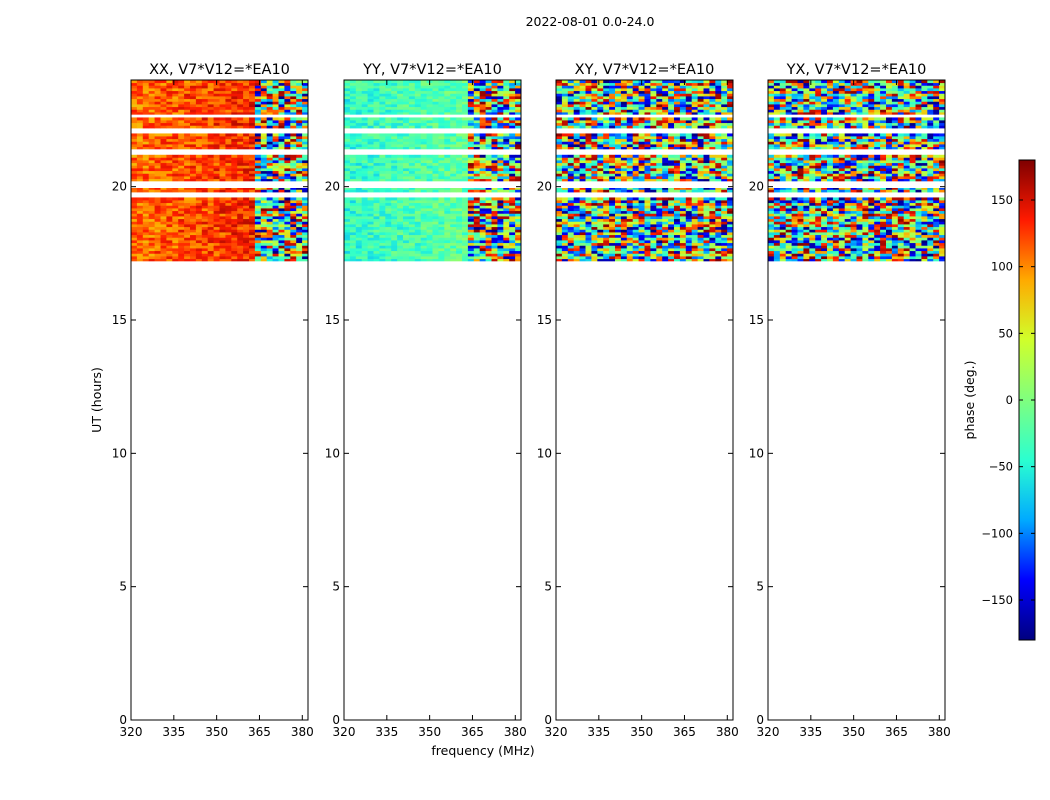  I want to click on data-gap, so click(219, 264).